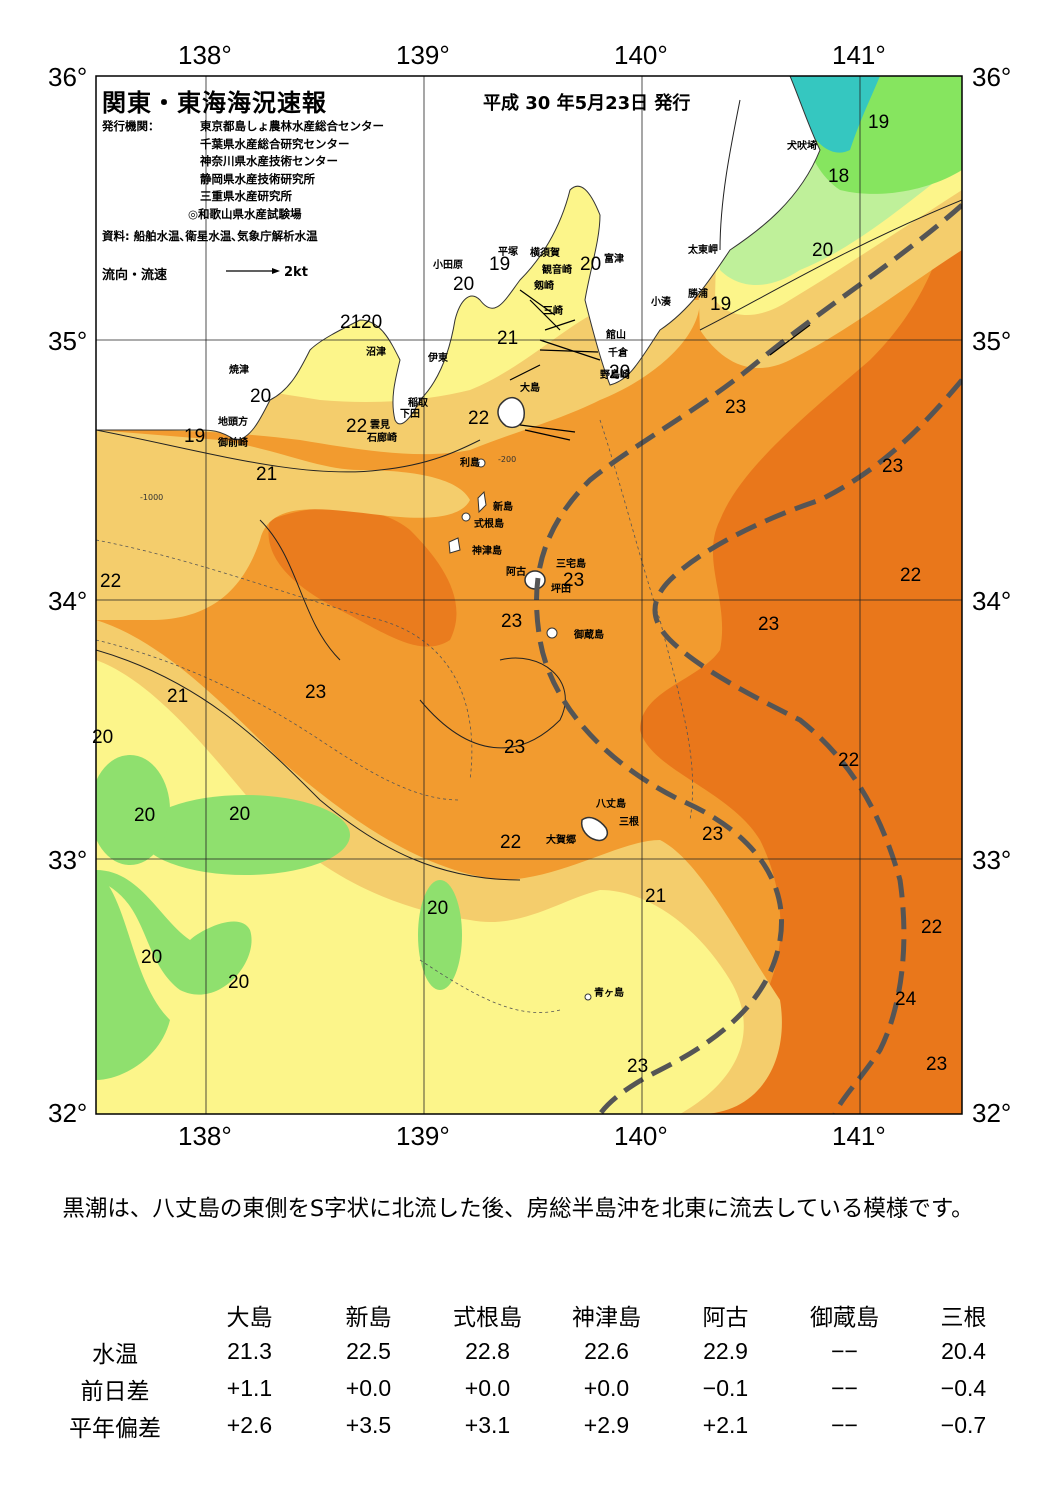 This screenshot has width=1064, height=1503. I want to click on place-name: 利島, so click(470, 462).